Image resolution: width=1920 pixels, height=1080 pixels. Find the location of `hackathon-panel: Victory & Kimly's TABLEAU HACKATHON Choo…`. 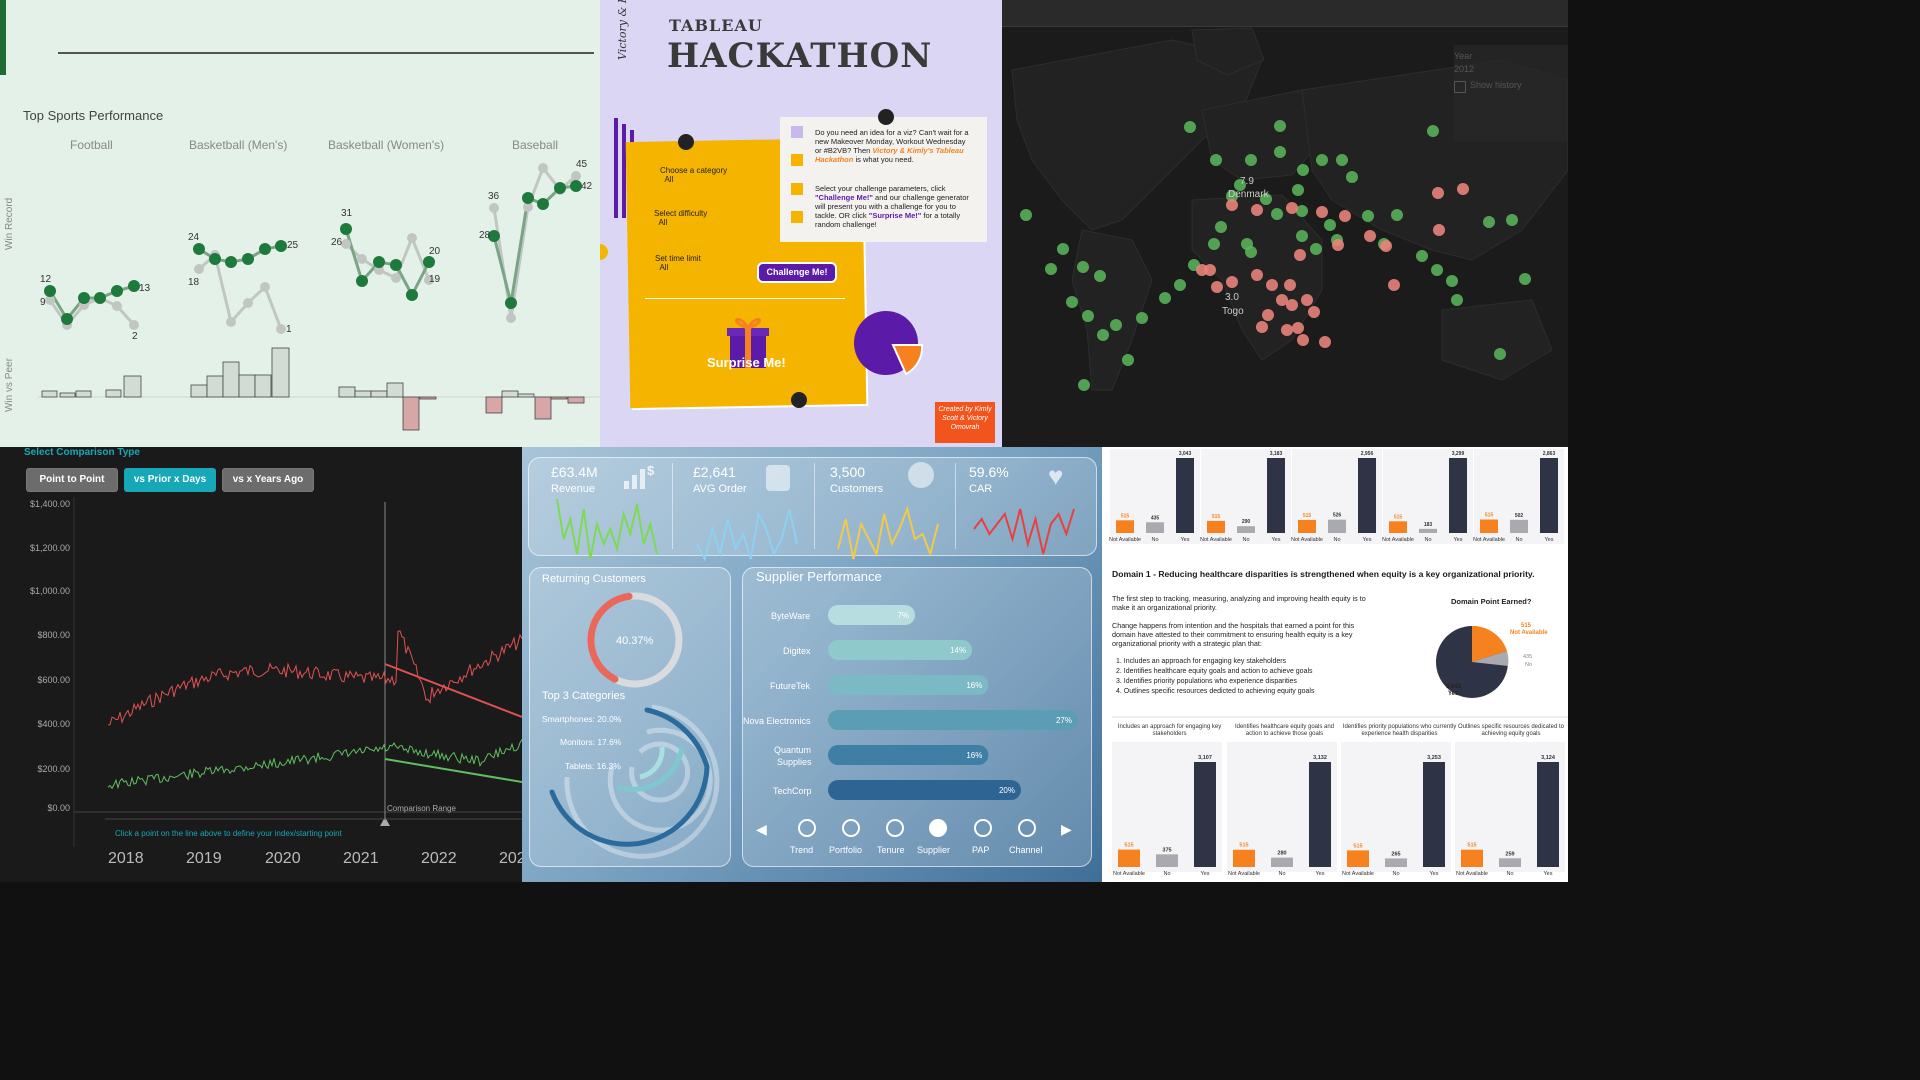

hackathon-panel: Victory & Kimly's TABLEAU HACKATHON Choo… is located at coordinates (801, 223).